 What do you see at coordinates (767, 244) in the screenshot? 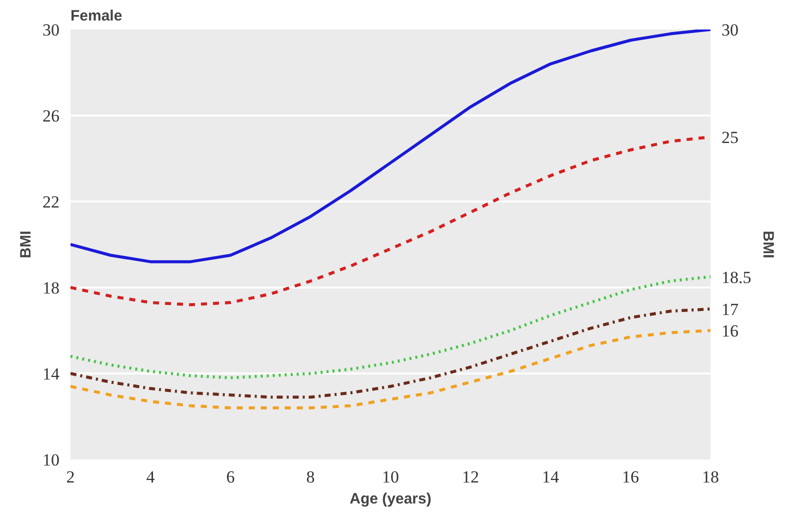
I see `y2-axis-title: BMI` at bounding box center [767, 244].